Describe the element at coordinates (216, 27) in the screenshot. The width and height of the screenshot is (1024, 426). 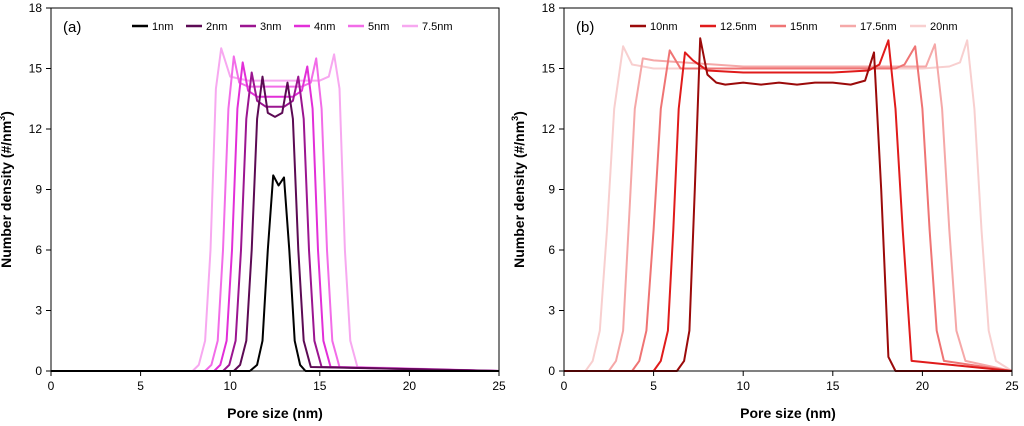
I see `legend-label-2nm: 2nm` at that location.